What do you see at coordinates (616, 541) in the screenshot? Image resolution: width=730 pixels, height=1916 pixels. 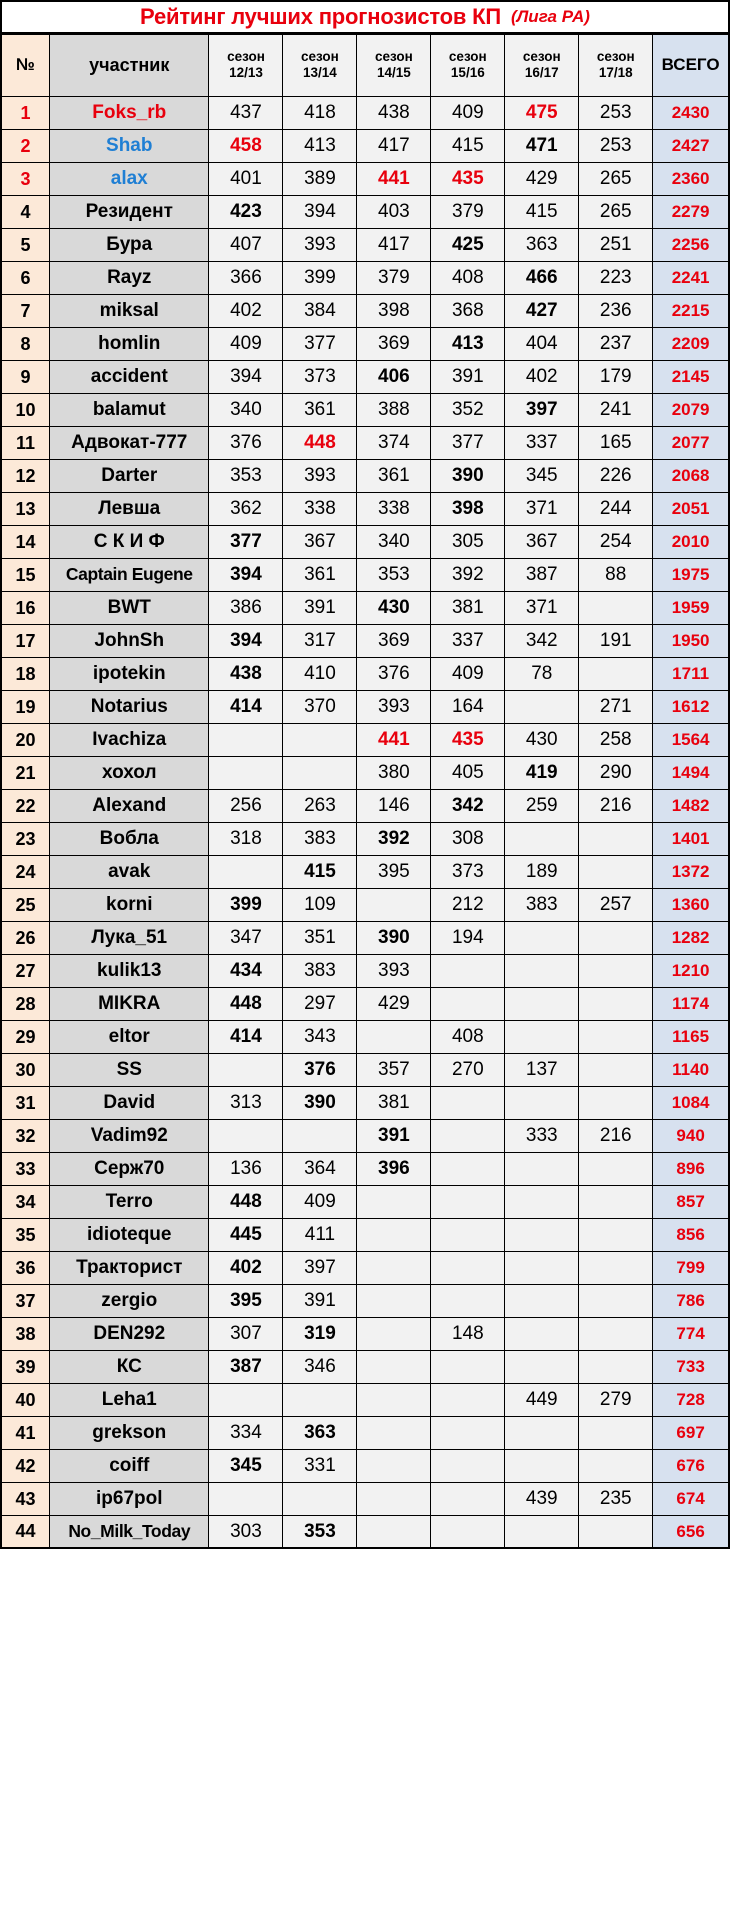 I see `cell-season-score: 254` at bounding box center [616, 541].